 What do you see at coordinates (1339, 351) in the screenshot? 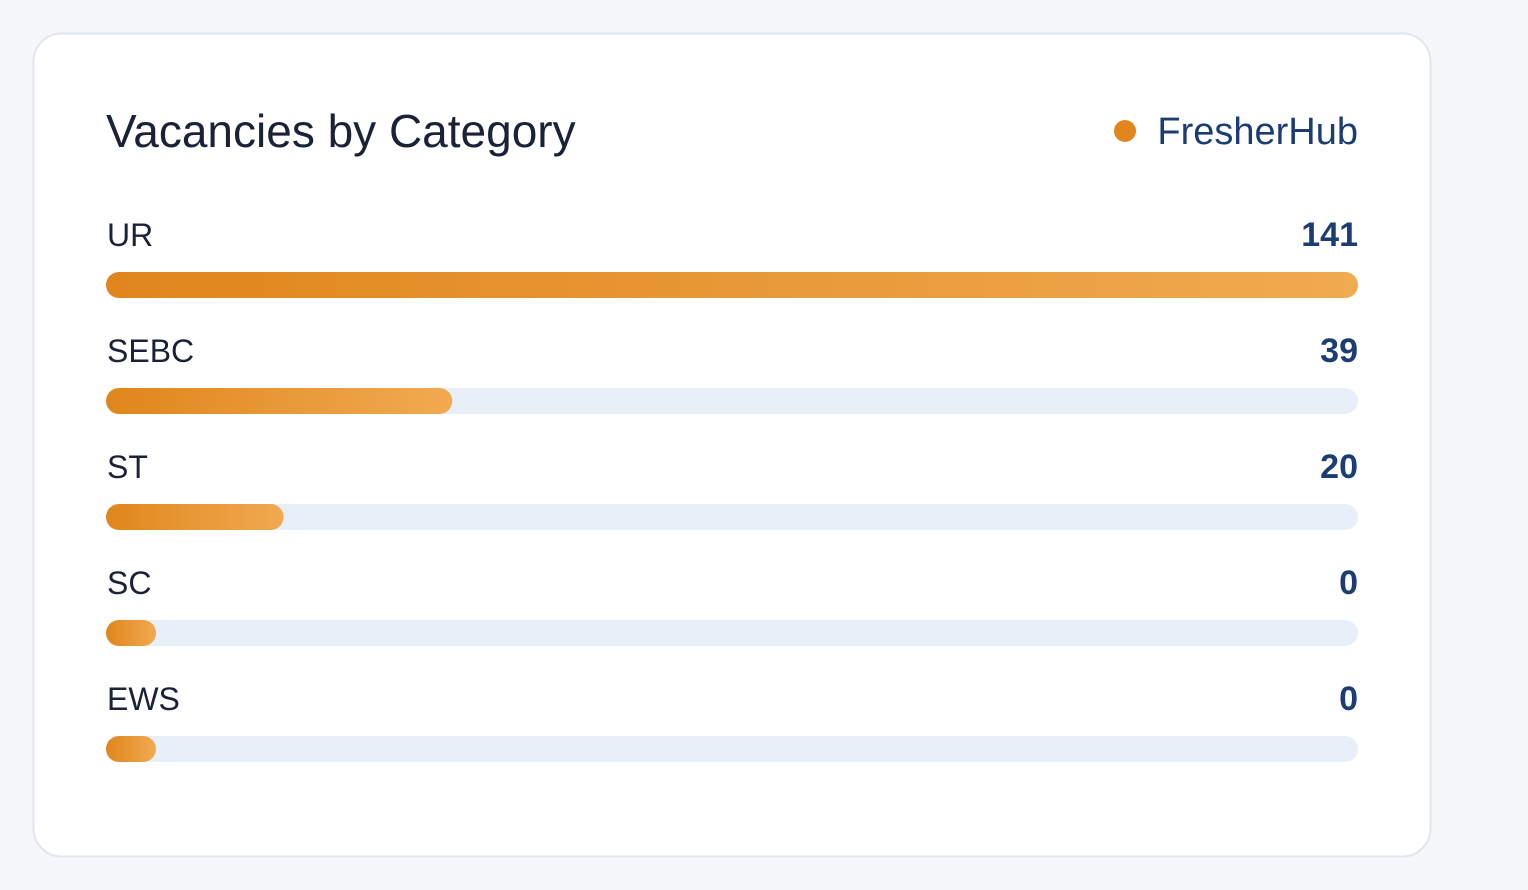
I see `value-label: 39` at bounding box center [1339, 351].